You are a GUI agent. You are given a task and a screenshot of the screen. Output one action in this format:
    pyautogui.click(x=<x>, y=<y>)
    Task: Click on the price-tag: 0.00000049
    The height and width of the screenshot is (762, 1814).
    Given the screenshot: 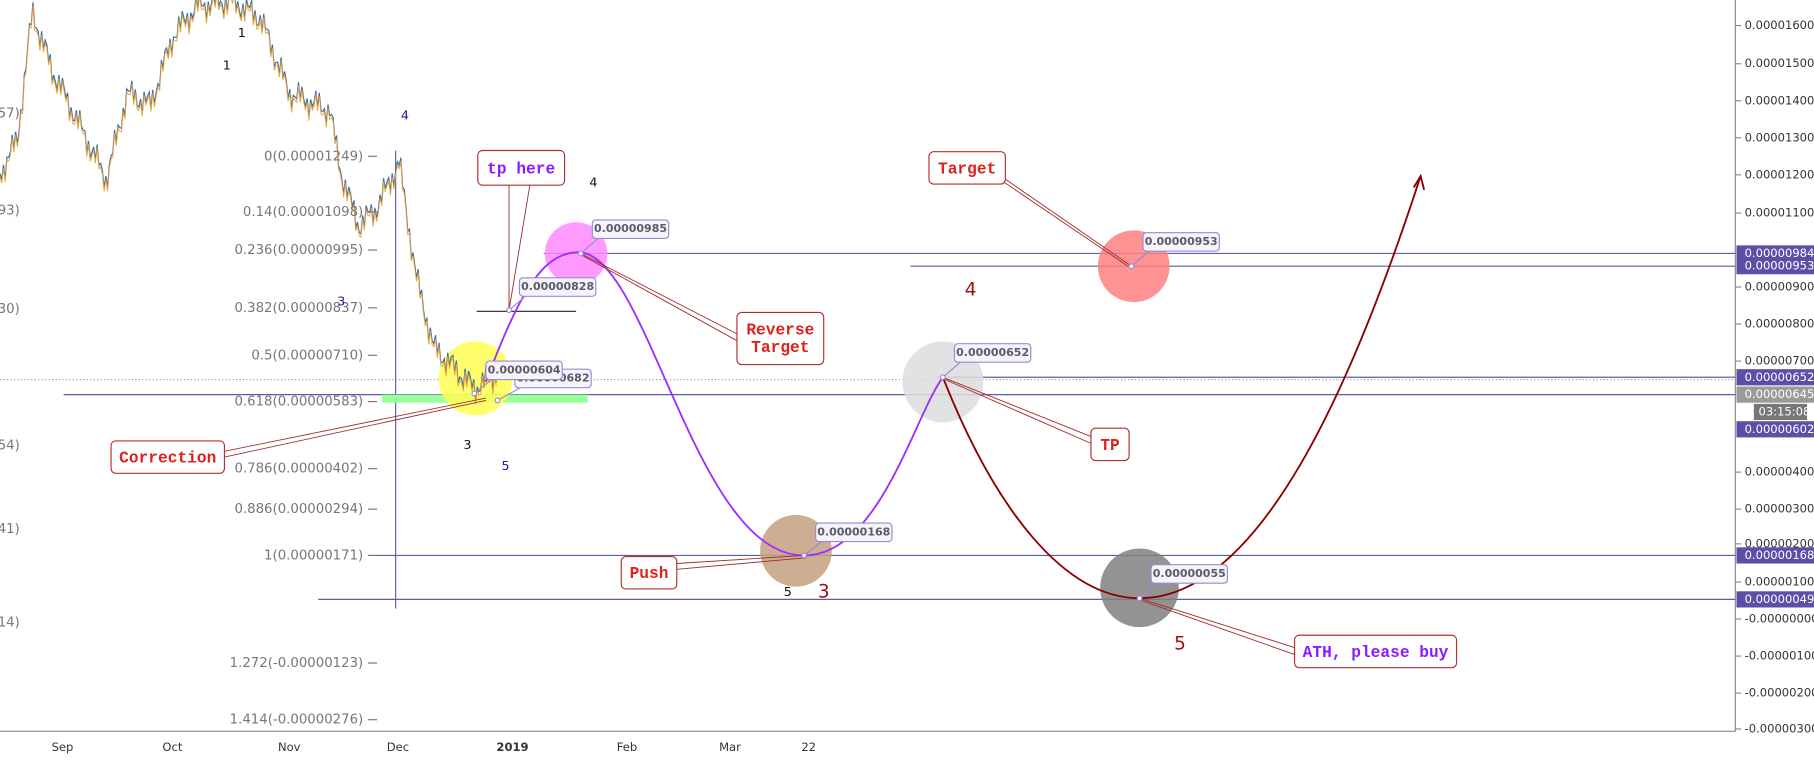 What is the action you would take?
    pyautogui.click(x=1779, y=599)
    